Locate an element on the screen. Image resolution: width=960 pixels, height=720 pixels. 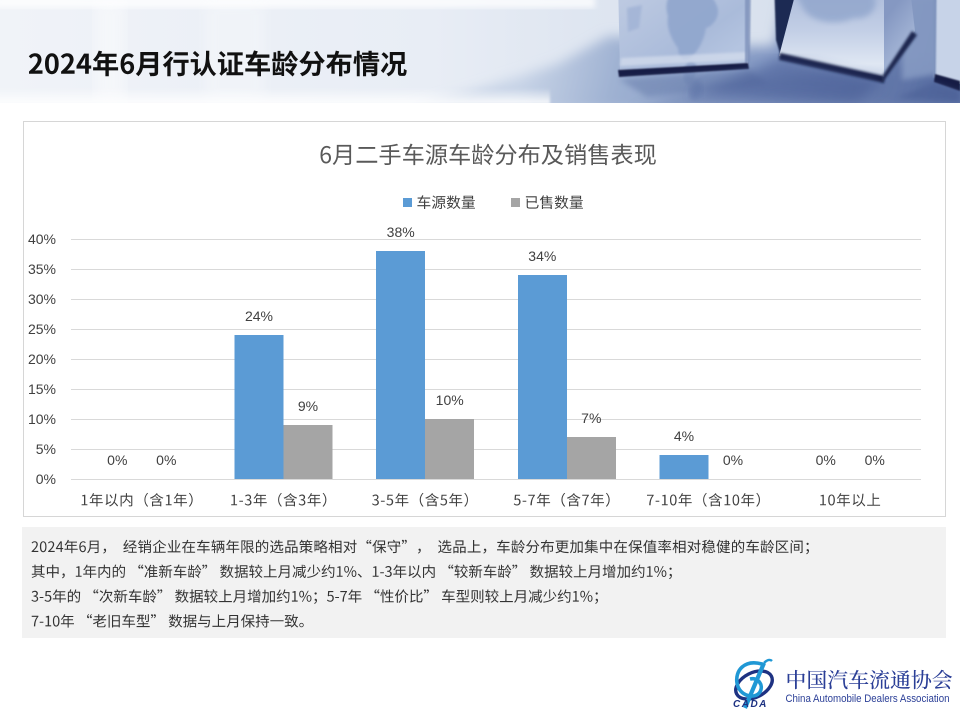
svg-text:China Automobile Dealers Assoc: China Automobile Dealers Association is located at coordinates (868, 699).